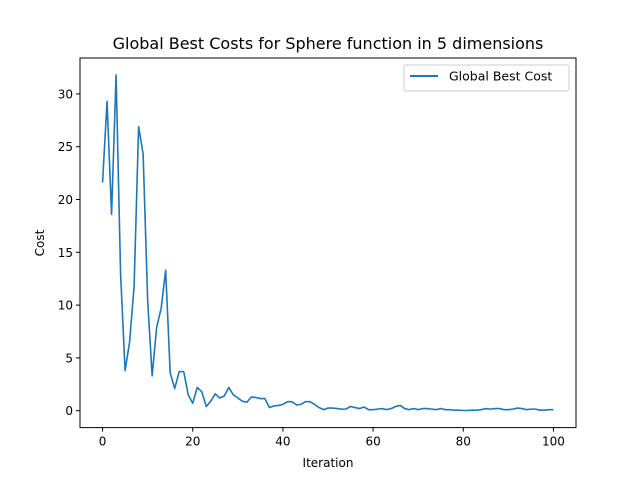  Describe the element at coordinates (282, 442) in the screenshot. I see `x-tick-label: 40` at that location.